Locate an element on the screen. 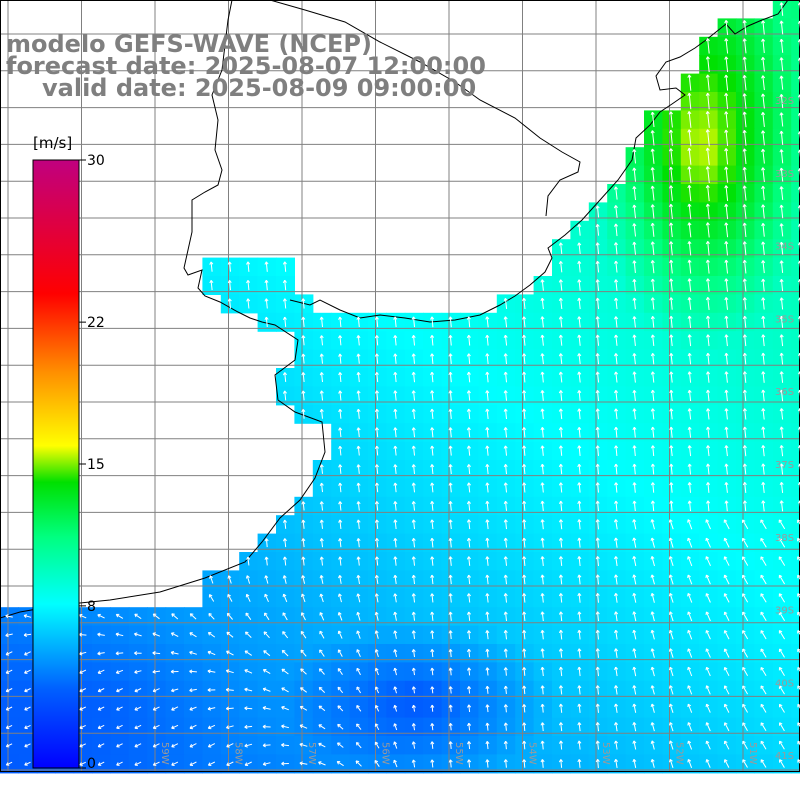 This screenshot has width=800, height=800. latitude-label: 36S is located at coordinates (784, 392).